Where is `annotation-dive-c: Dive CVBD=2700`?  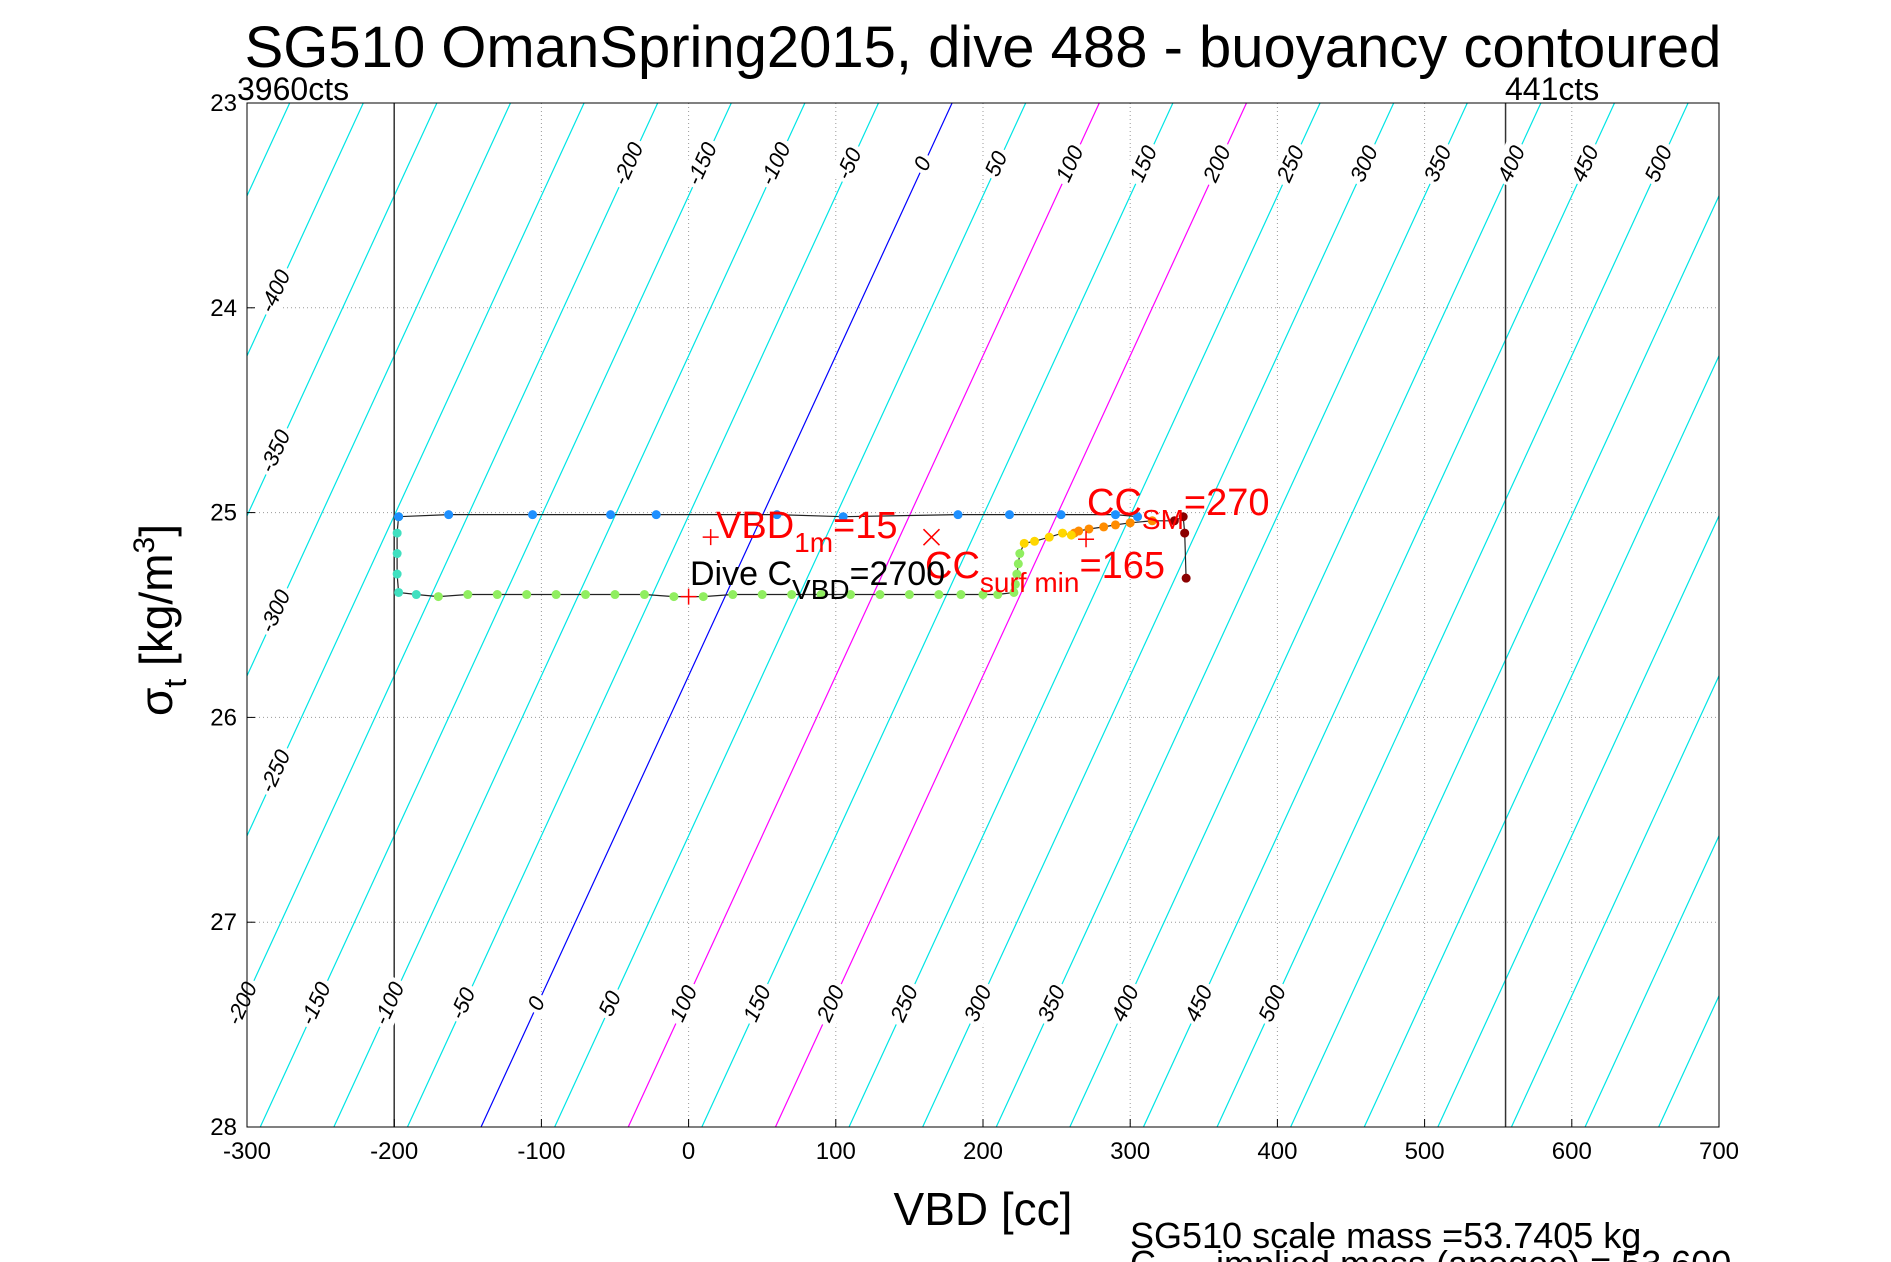 annotation-dive-c: Dive CVBD=2700 is located at coordinates (817, 580).